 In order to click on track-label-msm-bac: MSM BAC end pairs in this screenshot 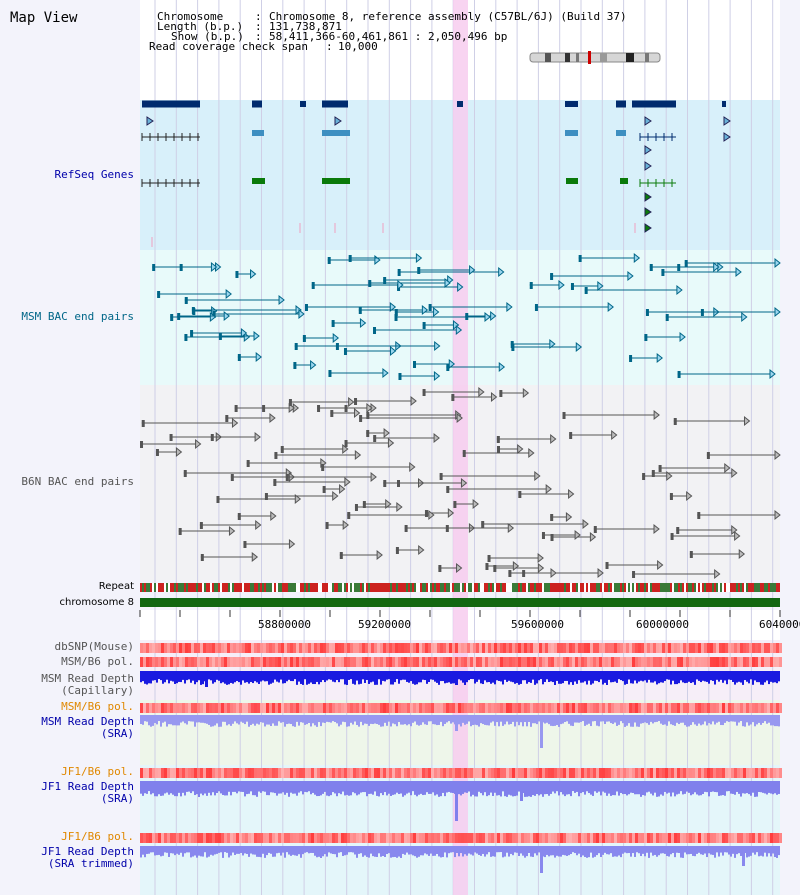, I will do `click(77, 316)`.